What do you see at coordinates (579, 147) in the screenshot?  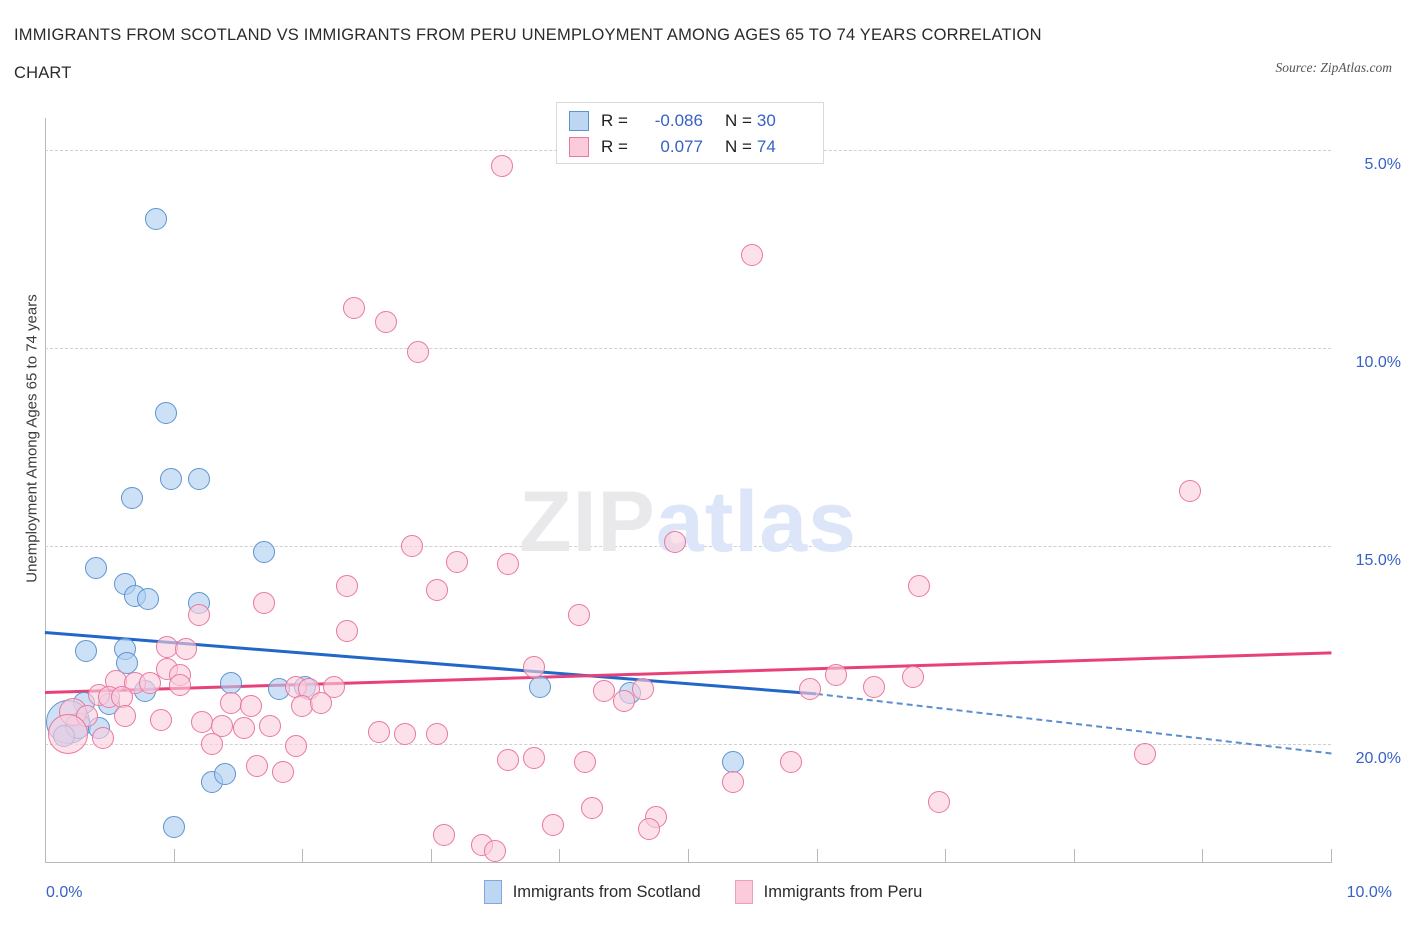 I see `peru-swatch-icon` at bounding box center [579, 147].